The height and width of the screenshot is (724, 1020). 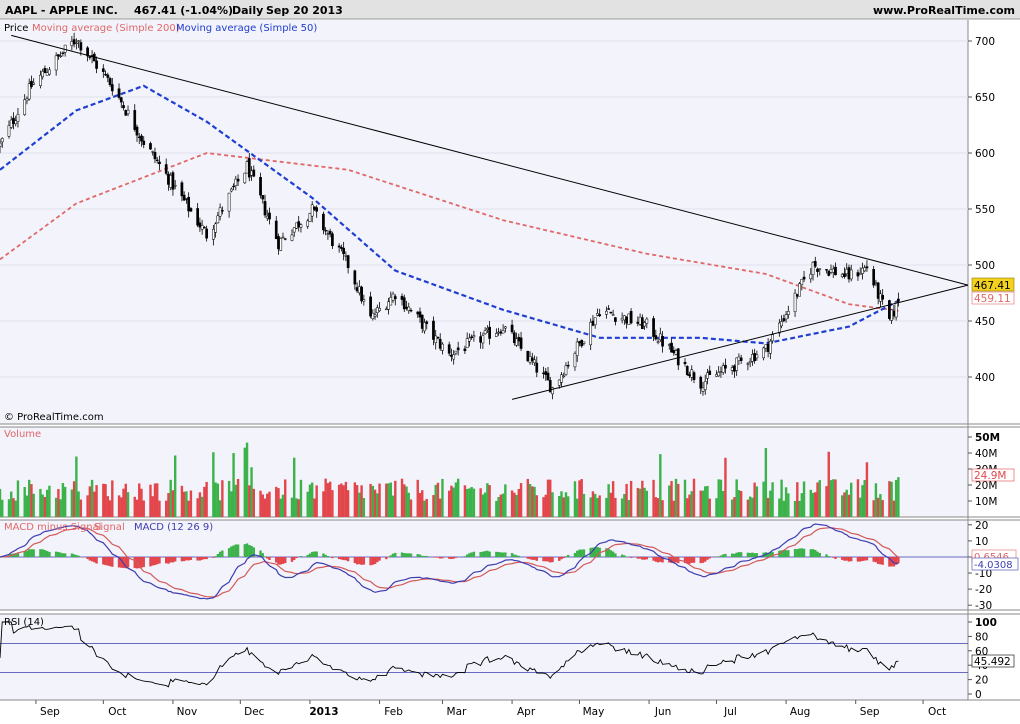 I want to click on macd-tick-label: 10, so click(x=981, y=542).